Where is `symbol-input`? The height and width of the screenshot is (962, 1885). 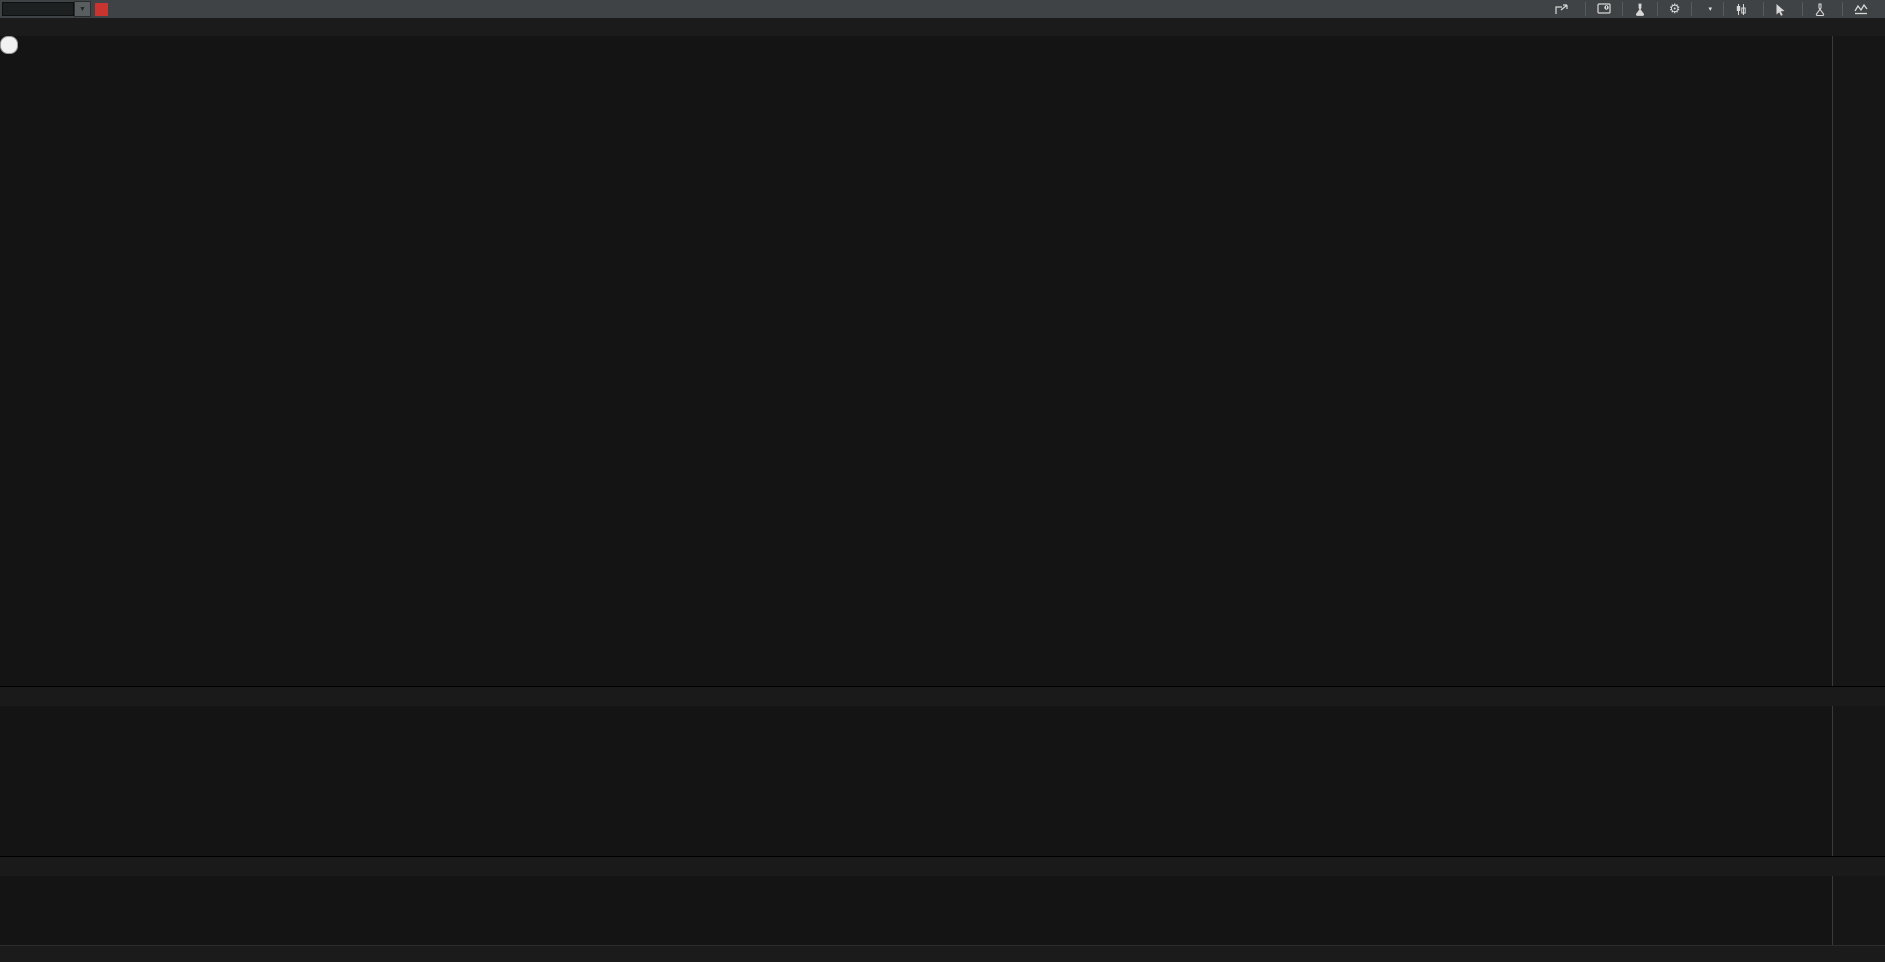 symbol-input is located at coordinates (38, 9).